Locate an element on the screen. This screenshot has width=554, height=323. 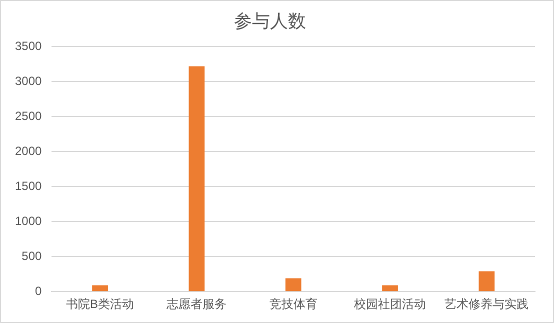
y-tick-label: 1500 is located at coordinates (28, 185).